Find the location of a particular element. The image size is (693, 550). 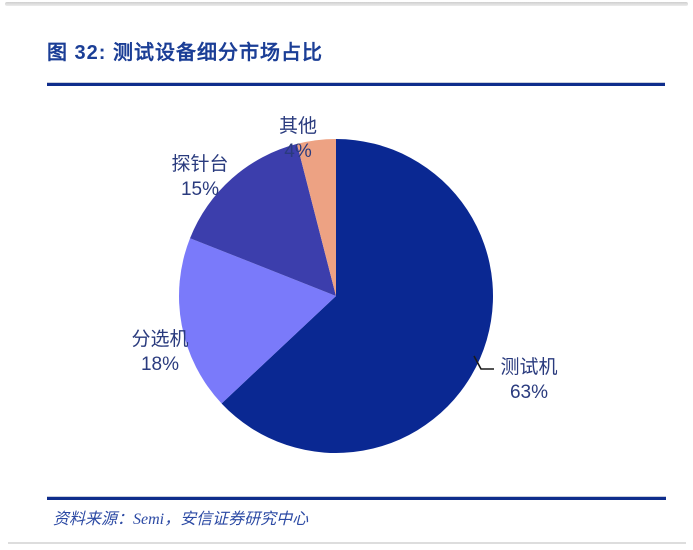

pie-label-tester-pct: 63% is located at coordinates (529, 392).